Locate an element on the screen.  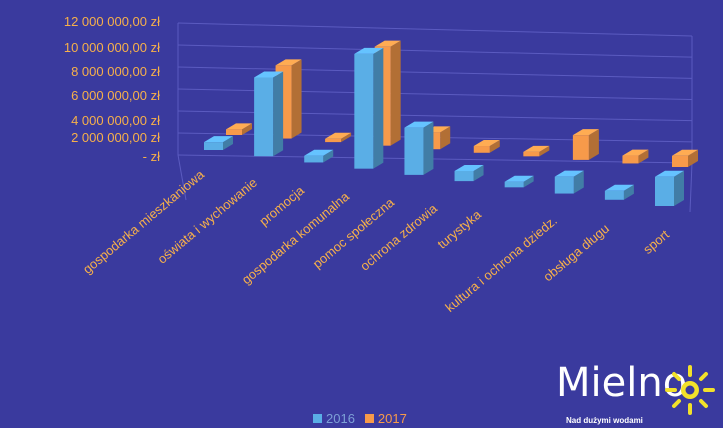
legend-label-2016: 2016 is located at coordinates (340, 418).